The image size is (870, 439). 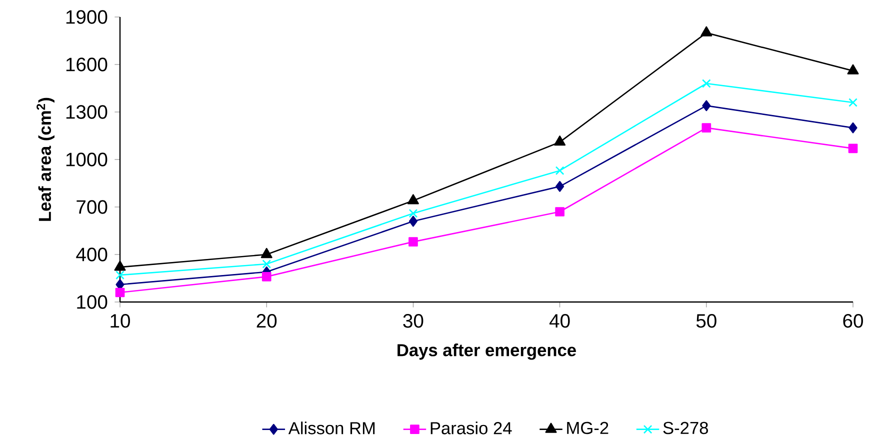 I want to click on y-tick-label: 1300, so click(x=87, y=112).